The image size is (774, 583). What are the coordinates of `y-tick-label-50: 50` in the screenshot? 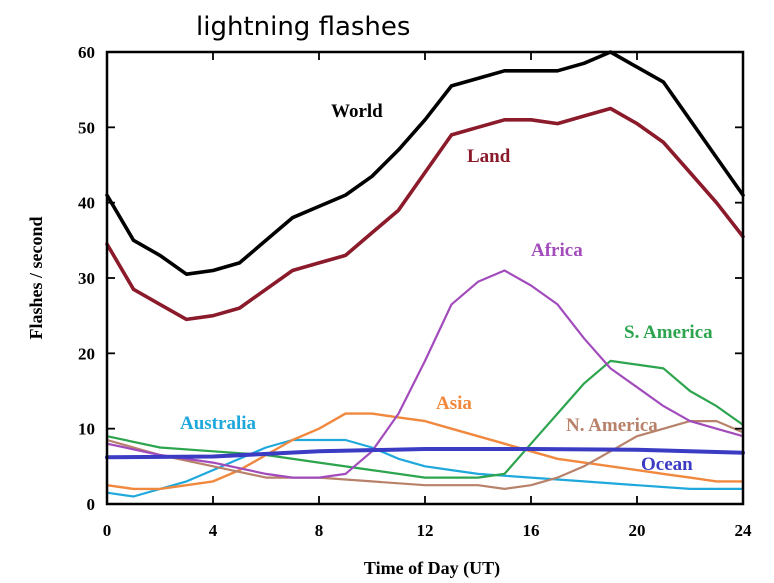 It's located at (86, 127).